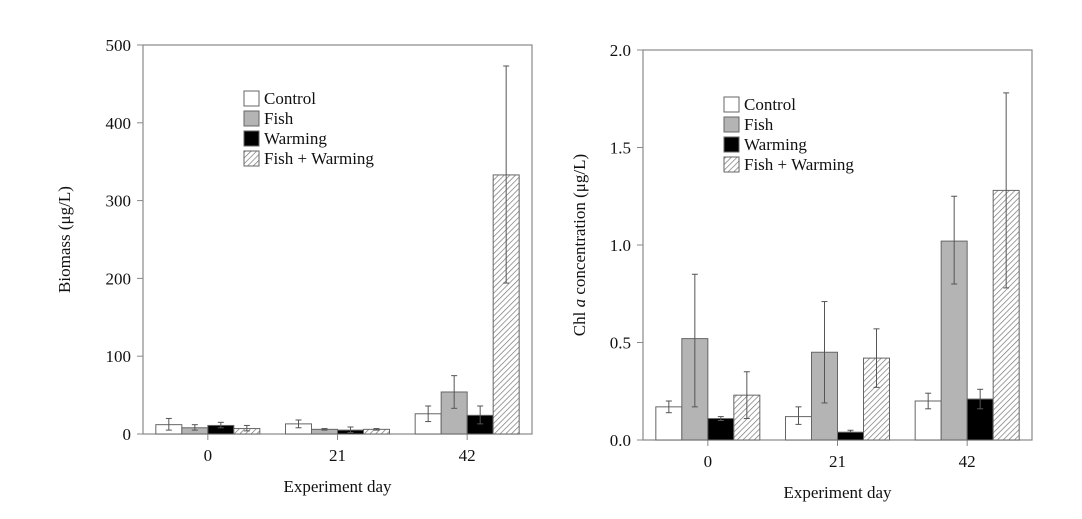  What do you see at coordinates (620, 343) in the screenshot?
I see `y-tick-label: 0.5` at bounding box center [620, 343].